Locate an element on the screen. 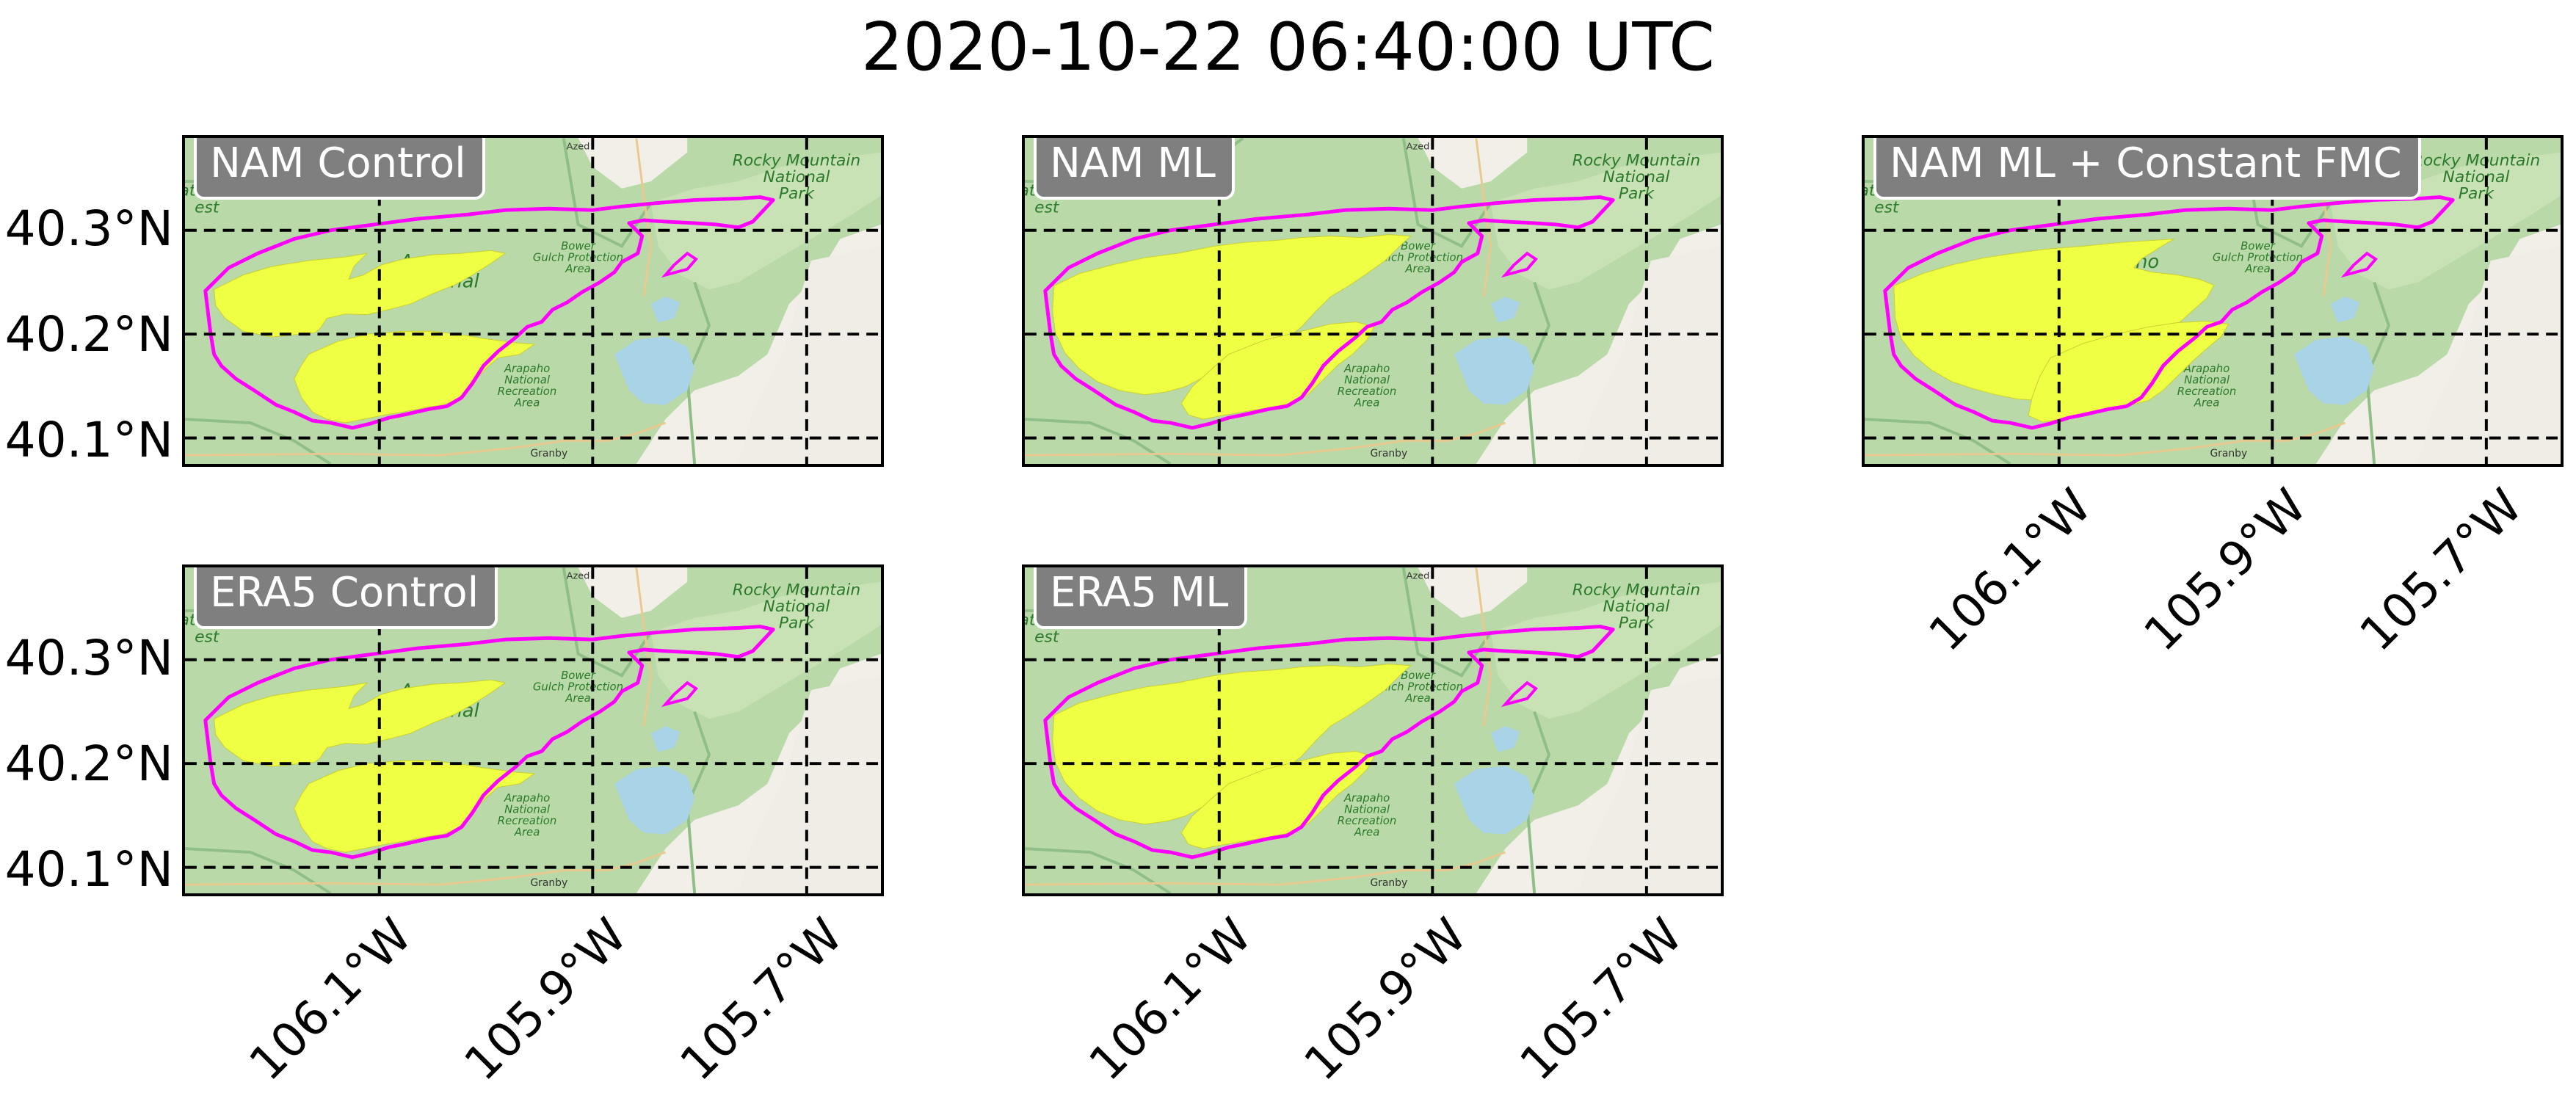  panel-label: ERA5 ML is located at coordinates (1141, 598).